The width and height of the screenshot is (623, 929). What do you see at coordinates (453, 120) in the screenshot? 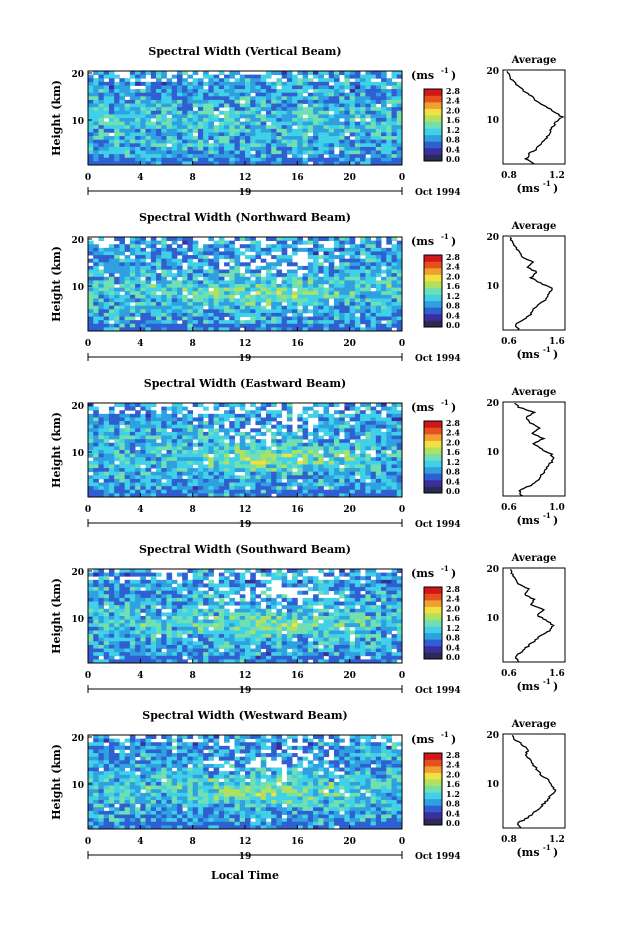
I see `colorbar-tick-label: 1.6` at bounding box center [453, 120].